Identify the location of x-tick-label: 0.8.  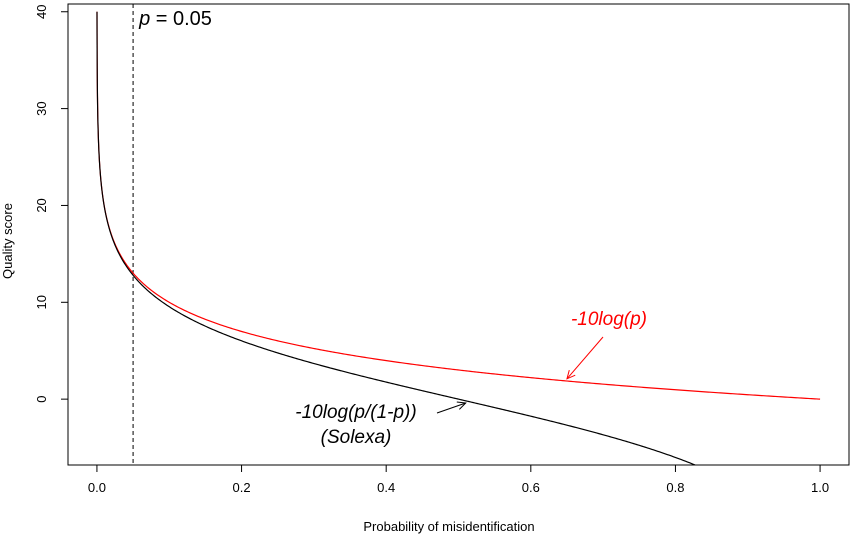
(675, 487).